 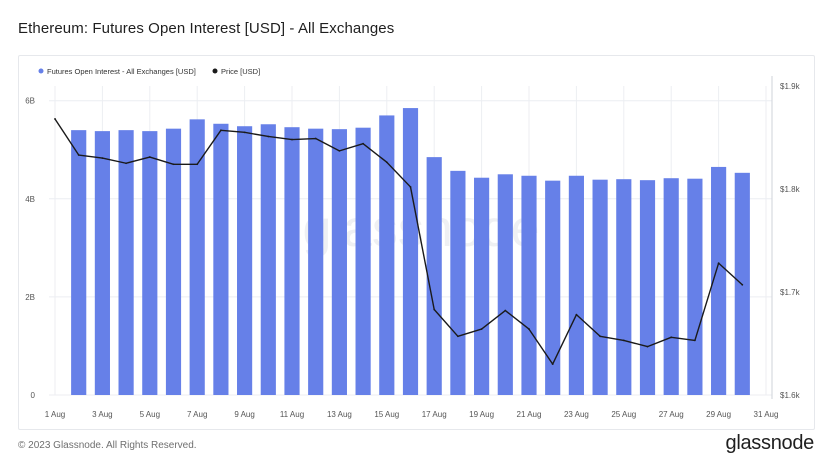 I want to click on x-tick-label: 29 Aug, so click(x=718, y=414).